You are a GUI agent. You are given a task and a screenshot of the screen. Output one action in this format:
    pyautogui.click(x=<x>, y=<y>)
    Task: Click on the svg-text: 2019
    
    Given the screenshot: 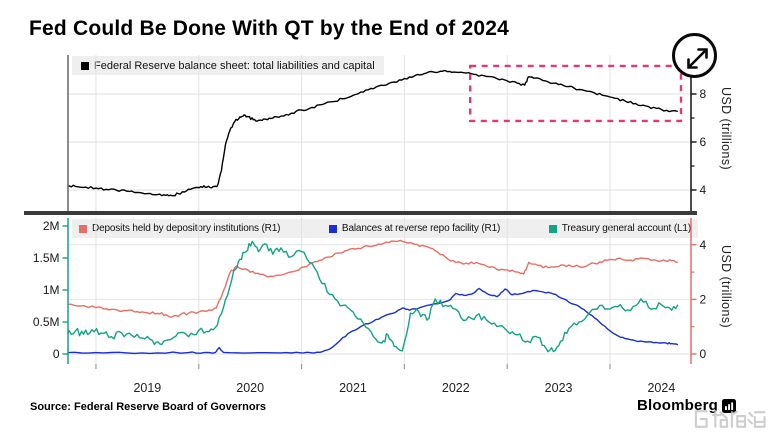 What is the action you would take?
    pyautogui.click(x=147, y=388)
    